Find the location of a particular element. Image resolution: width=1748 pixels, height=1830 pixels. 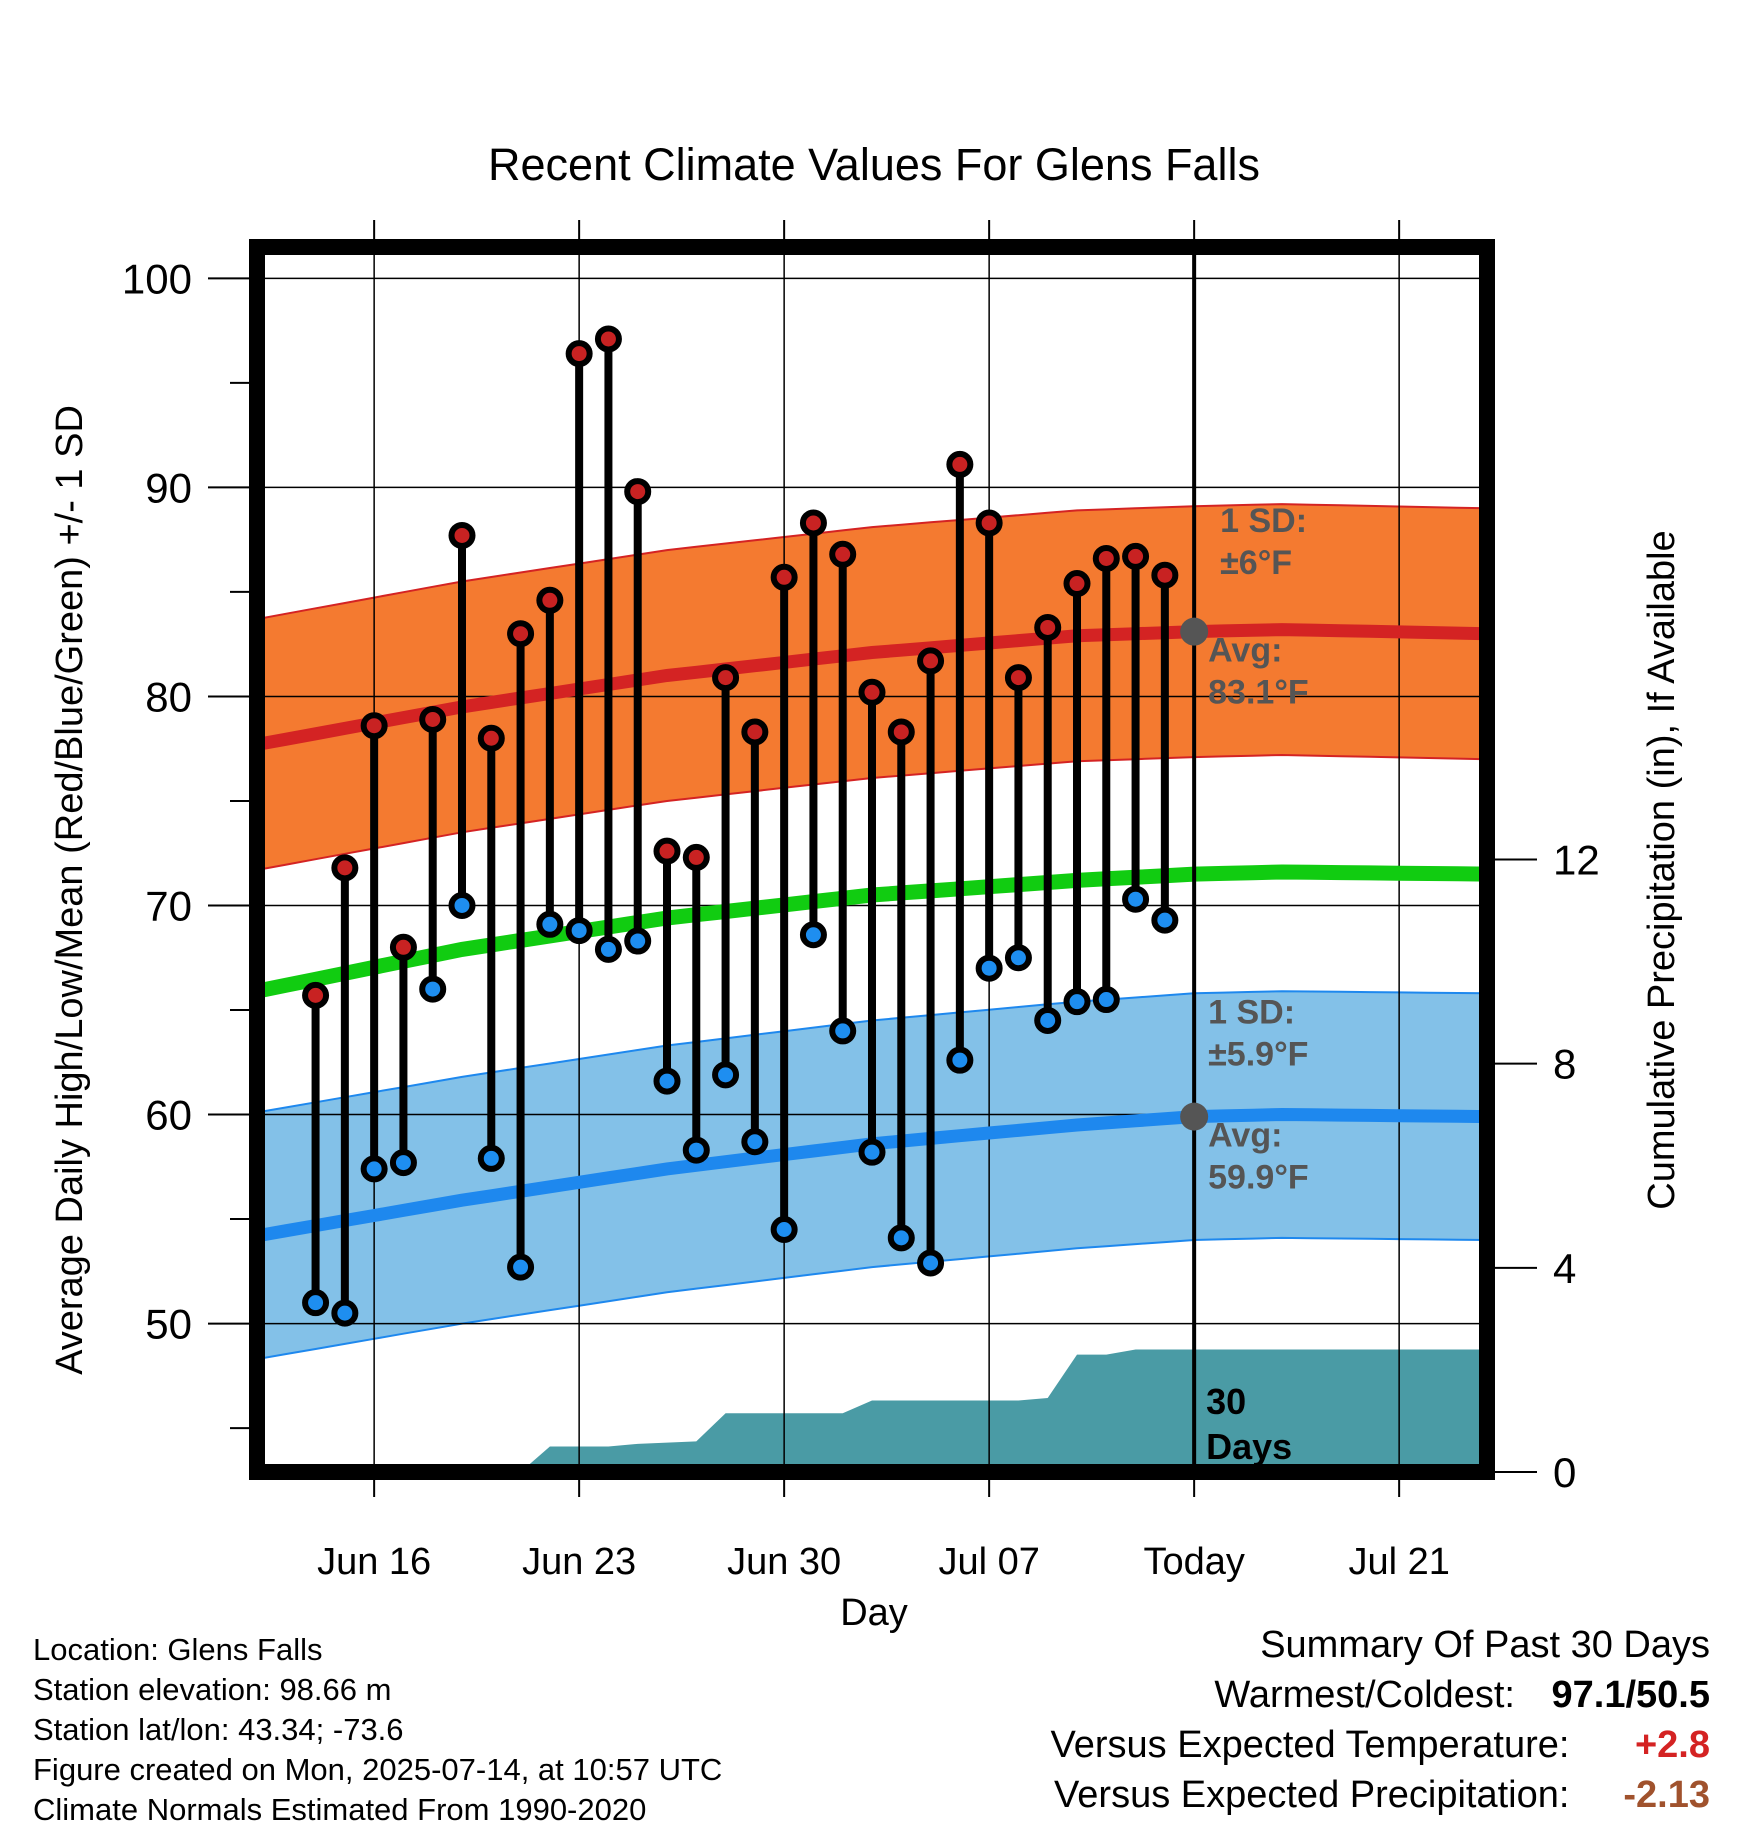

info-normals: Climate Normals Estimated From 1990-2020 is located at coordinates (340, 1809).